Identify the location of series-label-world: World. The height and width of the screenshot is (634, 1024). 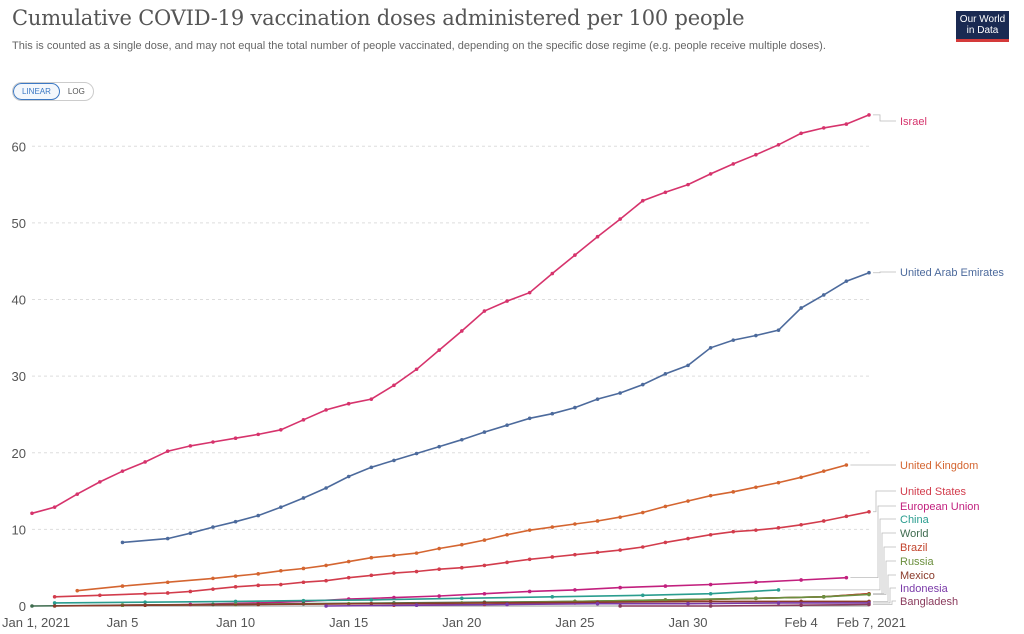
(914, 534).